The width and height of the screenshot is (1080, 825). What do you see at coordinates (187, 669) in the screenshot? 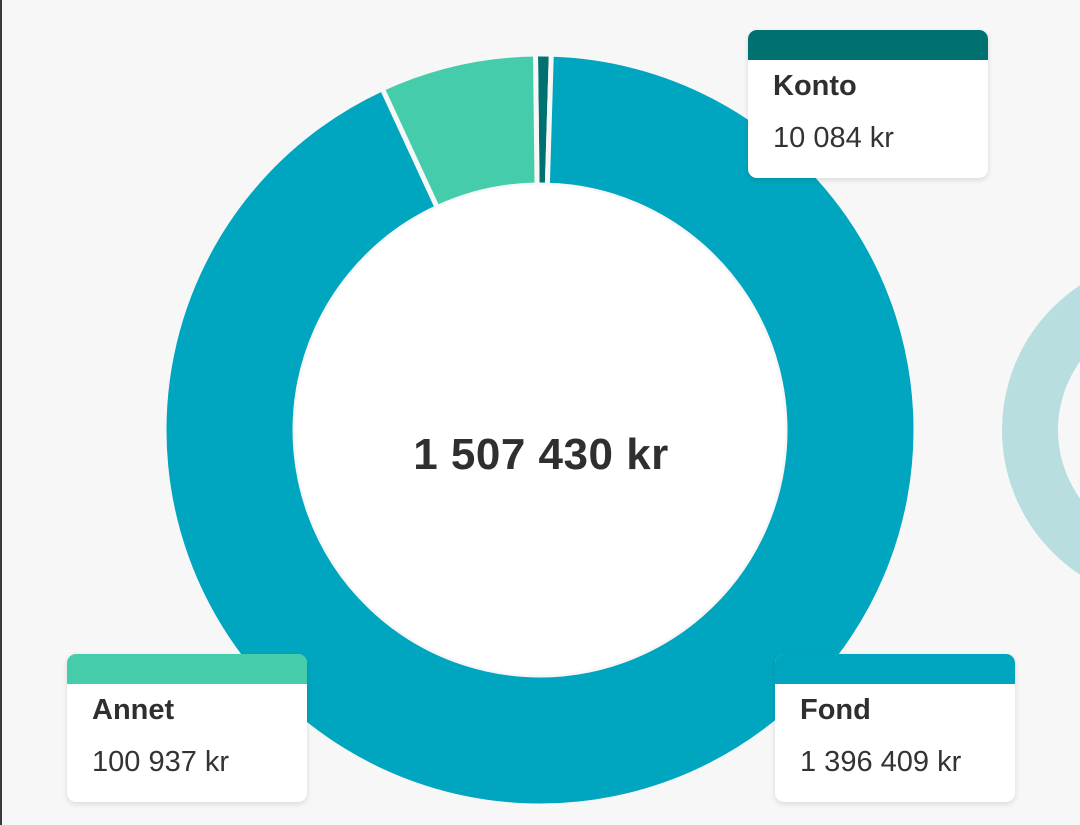
I see `legend-color-bar-annet` at bounding box center [187, 669].